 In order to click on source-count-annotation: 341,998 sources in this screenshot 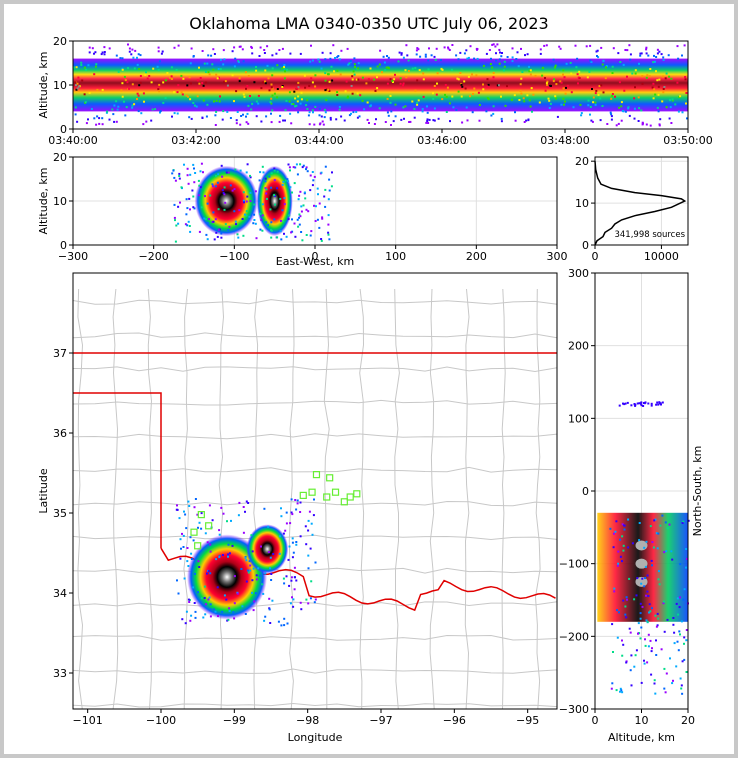, I will do `click(649, 235)`.